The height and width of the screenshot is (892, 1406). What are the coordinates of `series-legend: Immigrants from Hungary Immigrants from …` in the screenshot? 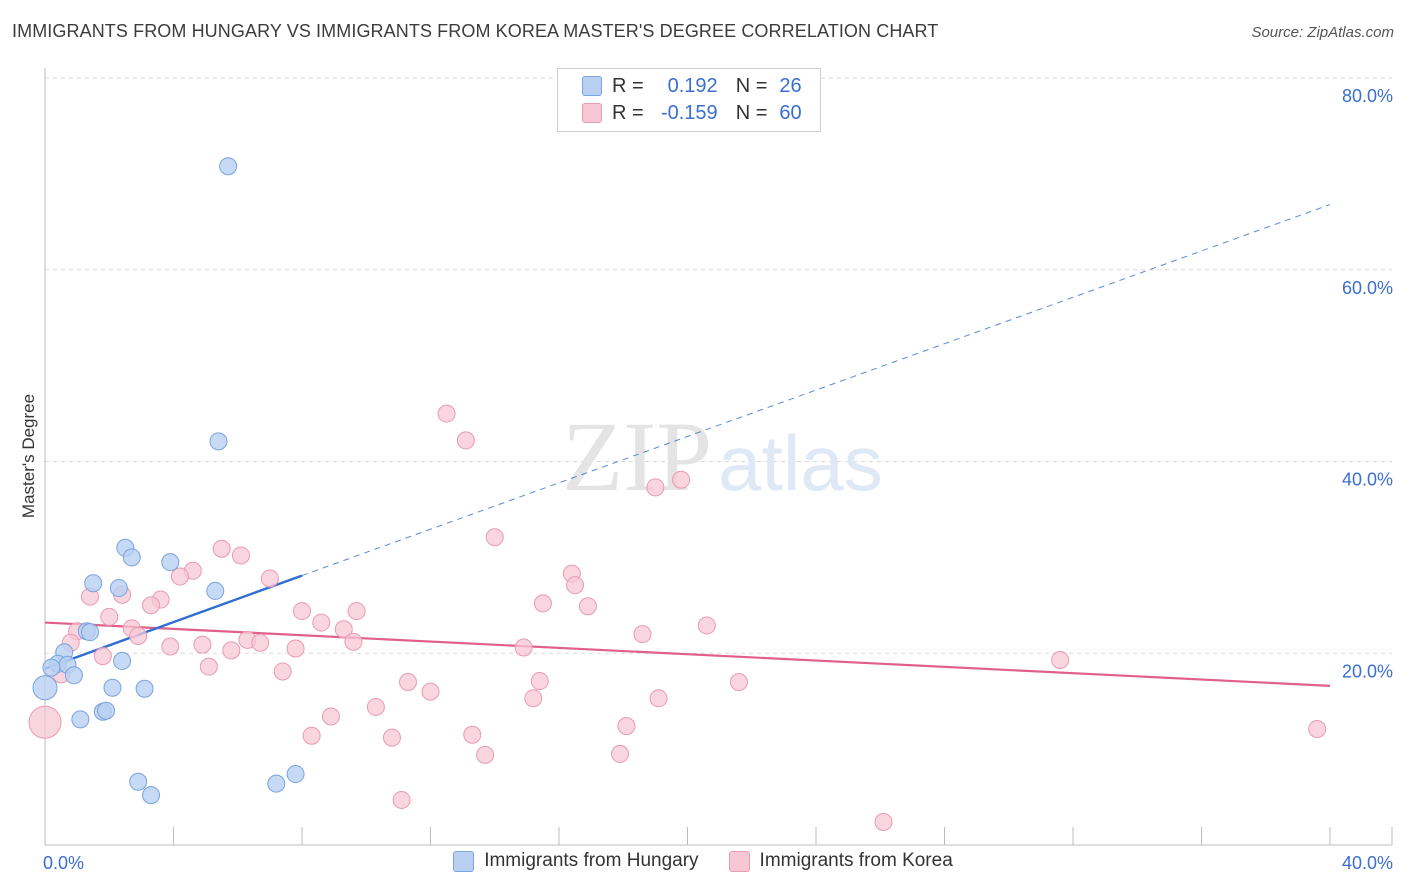 It's located at (703, 861).